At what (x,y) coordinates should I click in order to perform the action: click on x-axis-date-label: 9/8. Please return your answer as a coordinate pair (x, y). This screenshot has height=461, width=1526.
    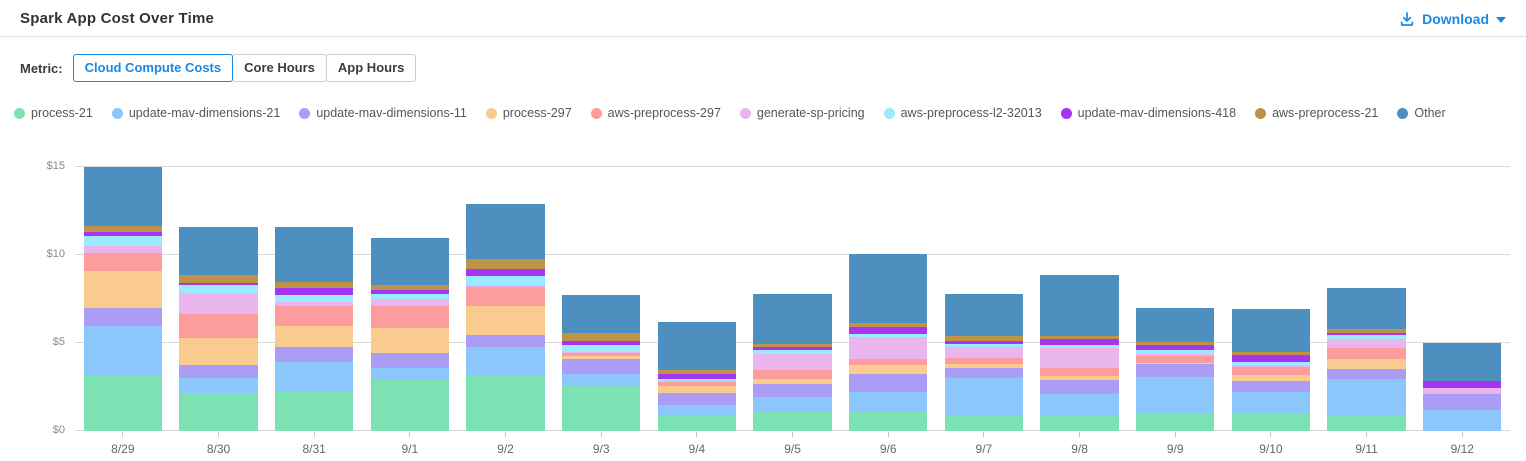
    Looking at the image, I should click on (1079, 449).